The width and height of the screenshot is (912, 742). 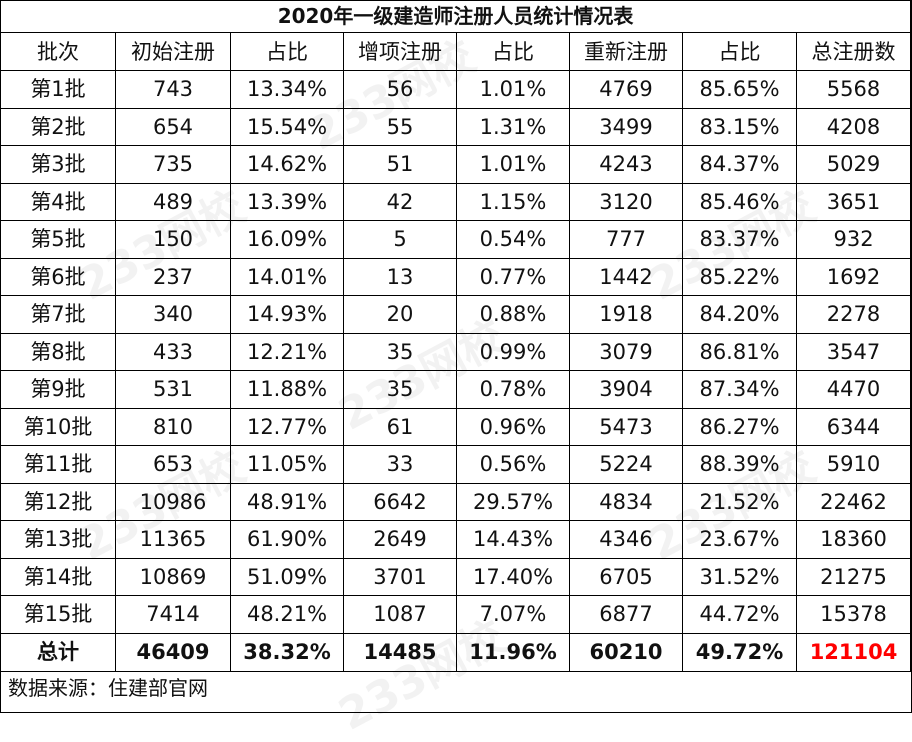 I want to click on batch-label: 第4批, so click(x=58, y=201).